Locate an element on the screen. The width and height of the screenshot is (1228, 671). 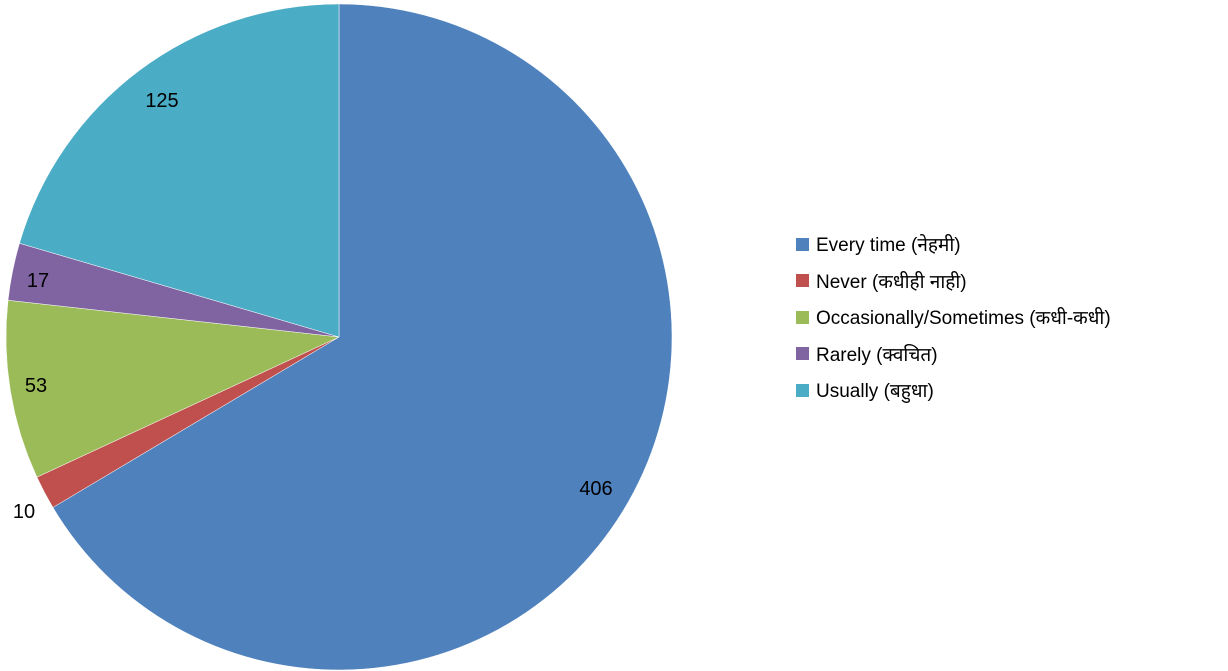
legend-item-occasionally: Occasionally/Sometimes (कधी-कधी) is located at coordinates (953, 317).